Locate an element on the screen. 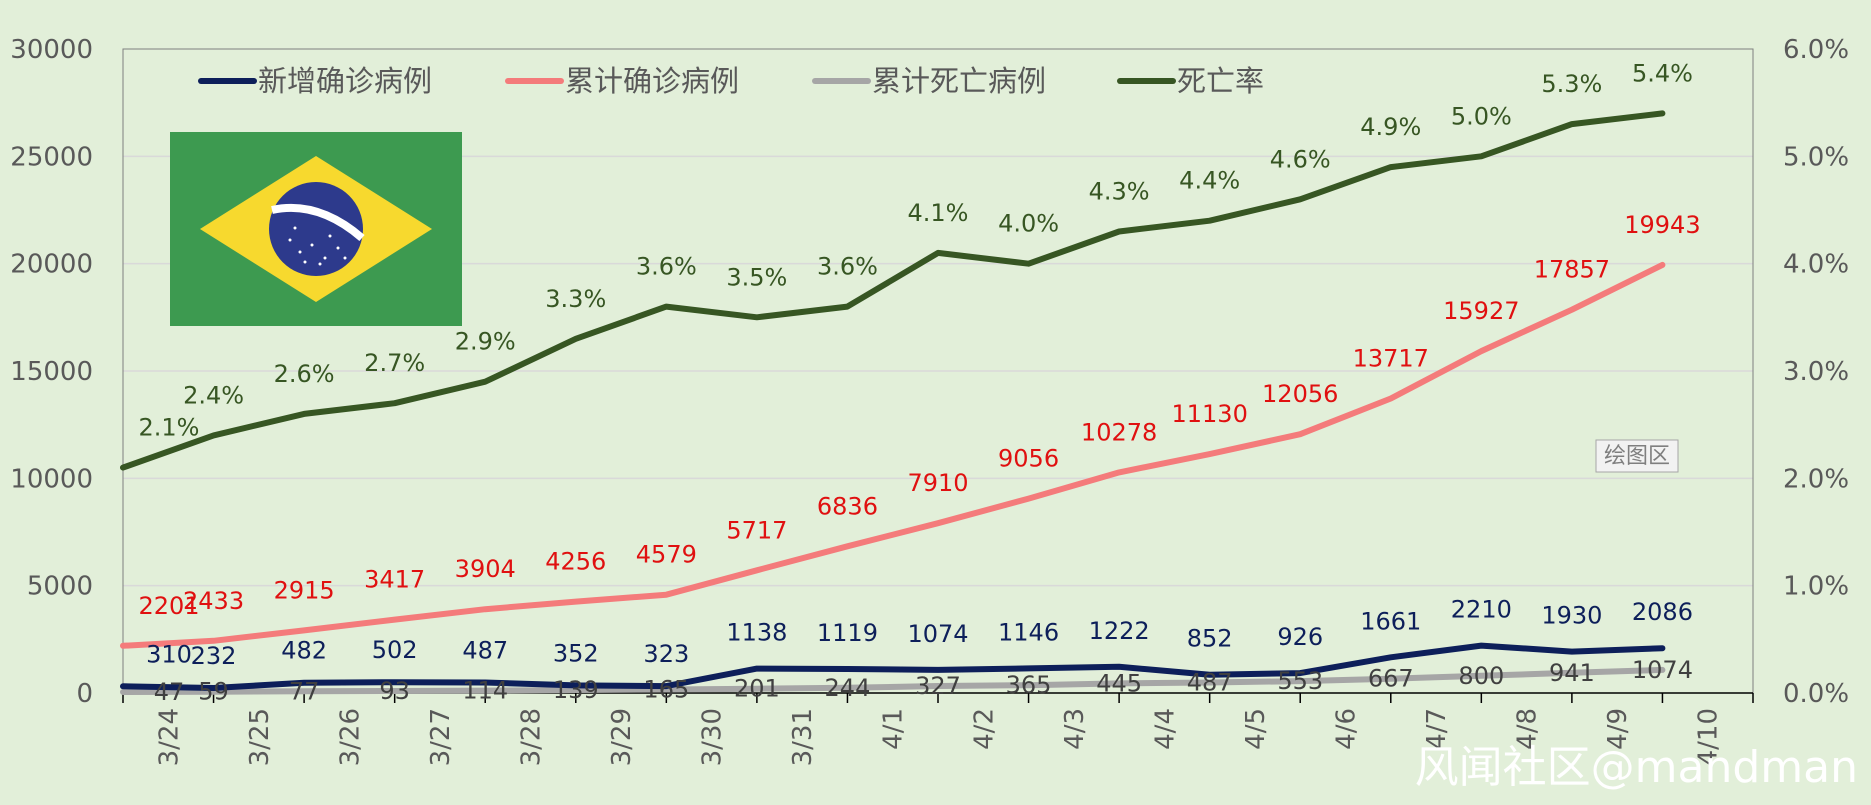 This screenshot has height=805, width=1871. watermark-text: 风闻社区@mandman is located at coordinates (1636, 767).